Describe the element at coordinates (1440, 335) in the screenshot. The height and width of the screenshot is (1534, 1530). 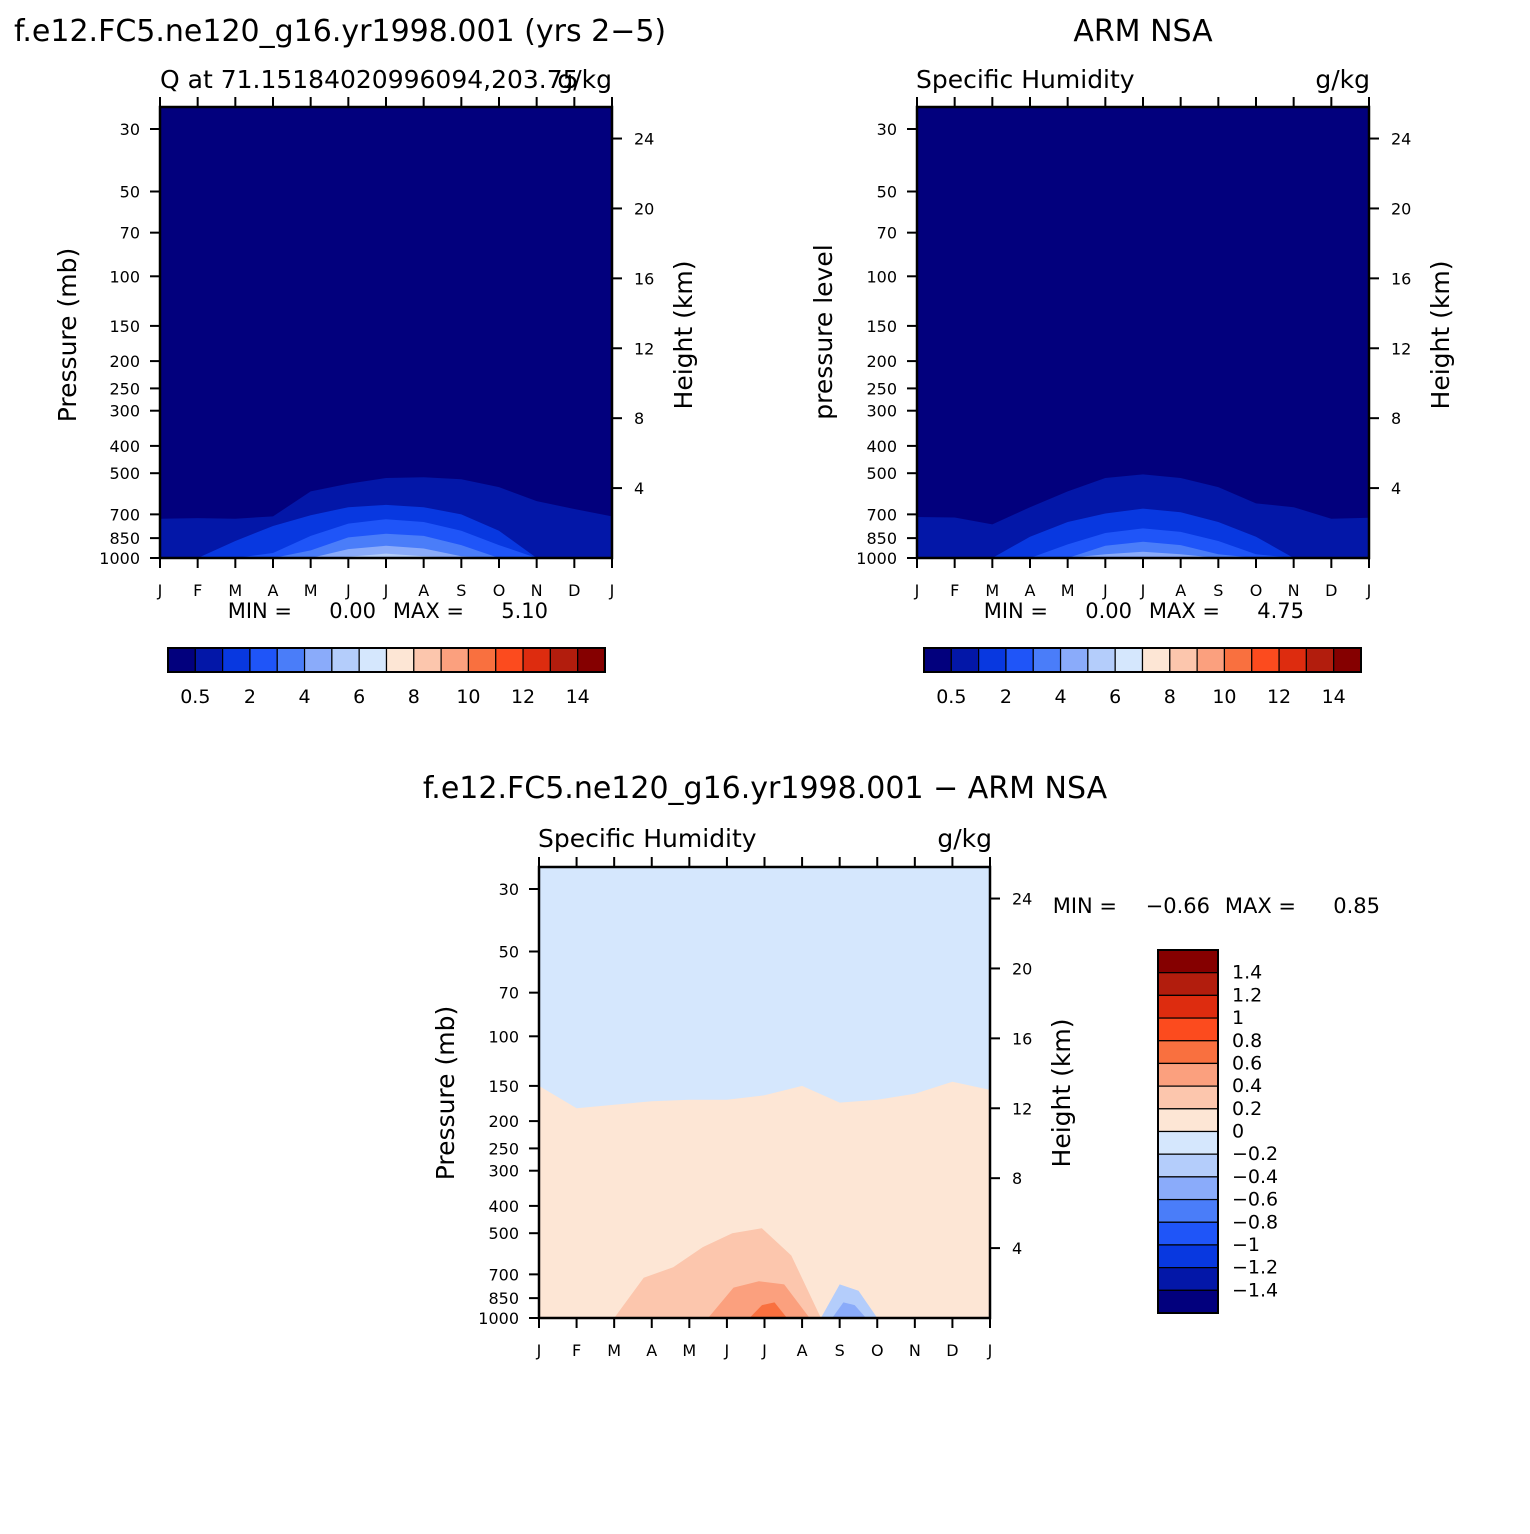
I see `panel-obs-ylabel-right: Height (km)` at that location.